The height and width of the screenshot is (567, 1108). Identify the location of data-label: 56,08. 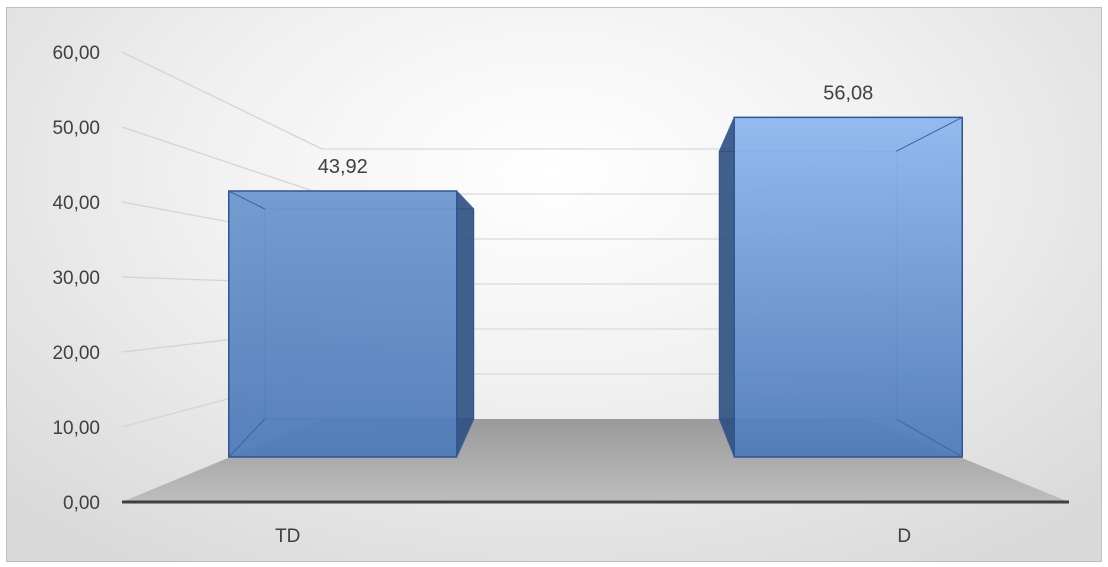
(848, 93).